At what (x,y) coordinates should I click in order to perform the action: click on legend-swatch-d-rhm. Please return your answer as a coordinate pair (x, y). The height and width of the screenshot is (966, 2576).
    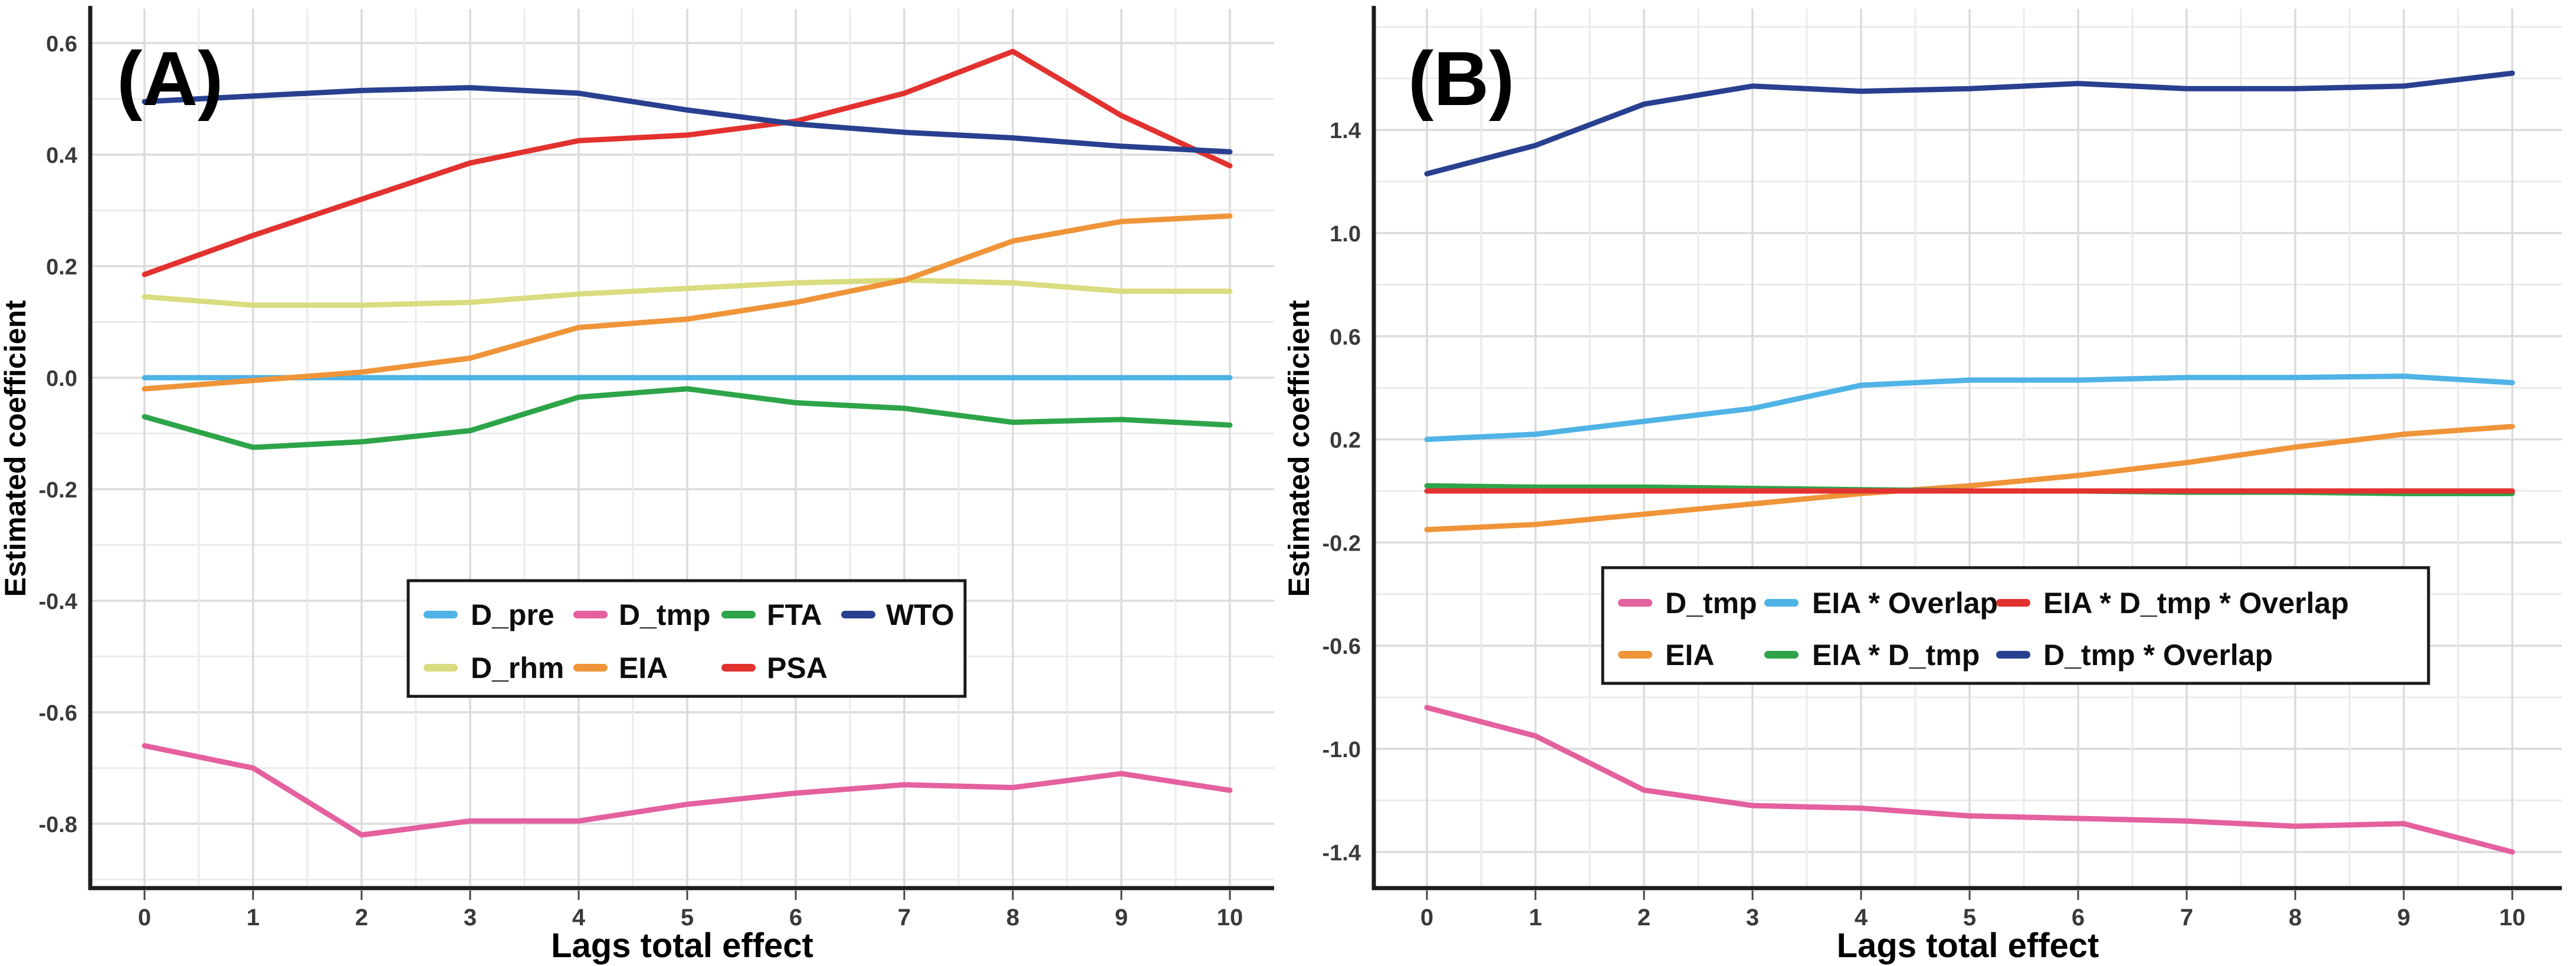
    Looking at the image, I should click on (441, 668).